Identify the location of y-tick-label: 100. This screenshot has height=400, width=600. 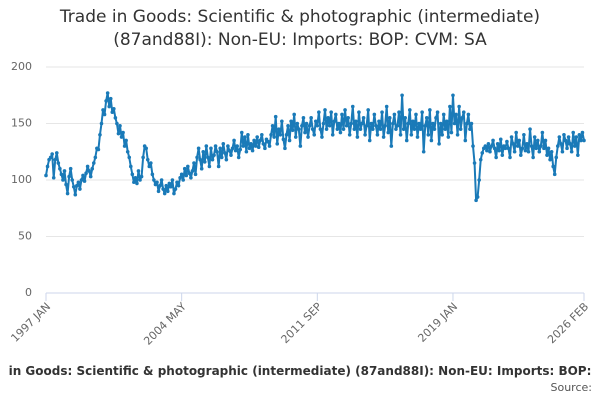
(21, 179).